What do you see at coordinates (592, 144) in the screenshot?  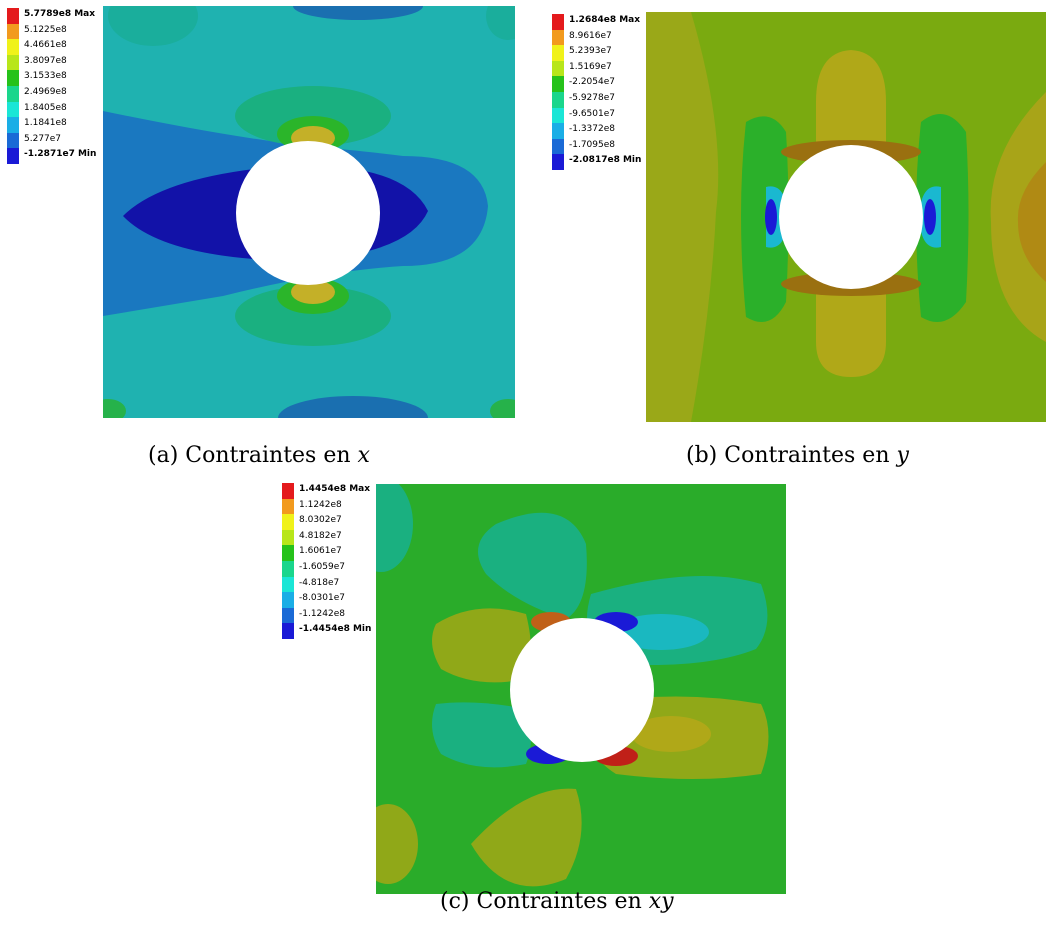 I see `legend-label: -1.7095e8` at bounding box center [592, 144].